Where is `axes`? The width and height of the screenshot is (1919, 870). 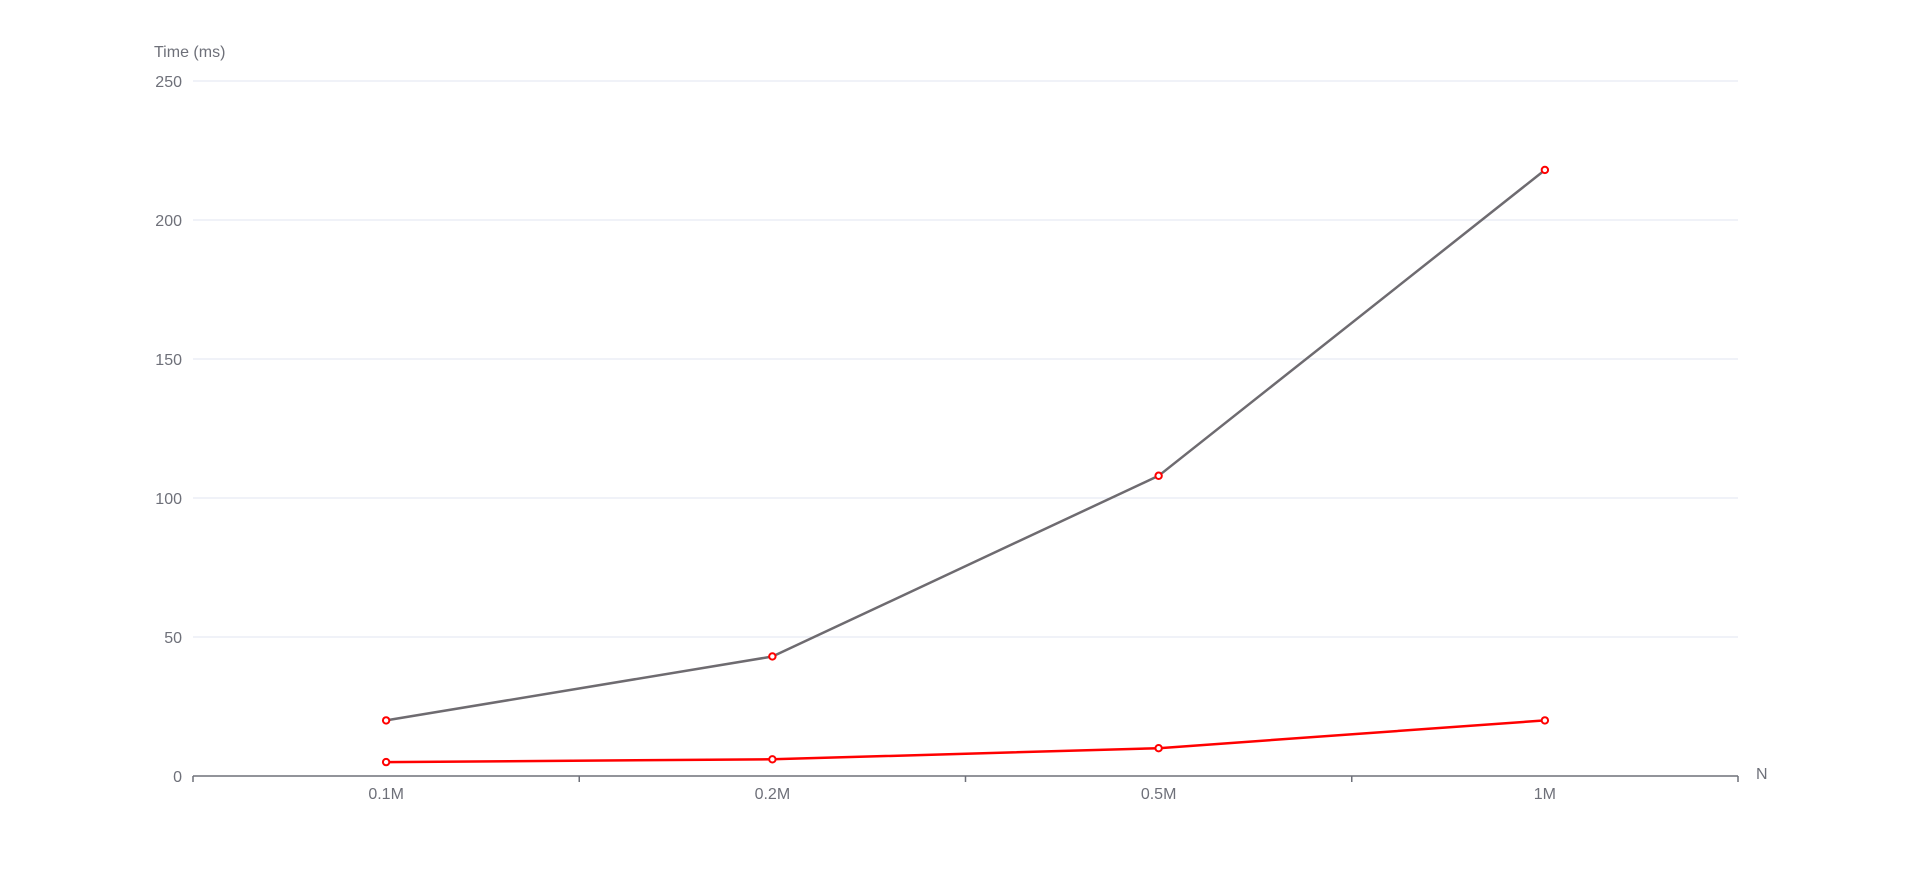
axes is located at coordinates (965, 778).